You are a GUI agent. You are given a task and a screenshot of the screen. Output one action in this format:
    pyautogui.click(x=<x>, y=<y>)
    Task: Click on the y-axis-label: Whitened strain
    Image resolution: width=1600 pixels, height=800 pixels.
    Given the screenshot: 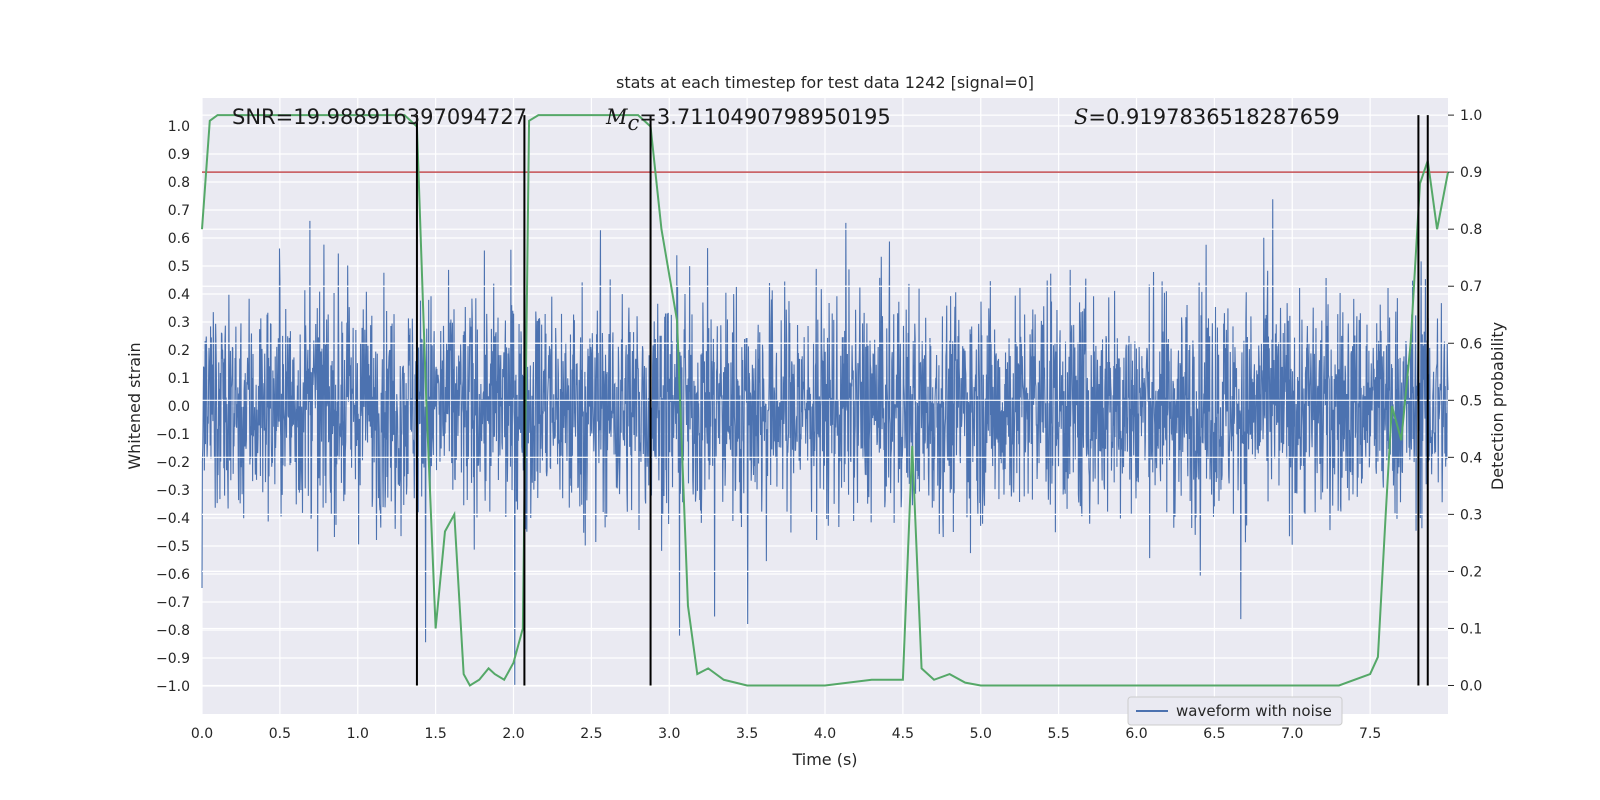 What is the action you would take?
    pyautogui.click(x=134, y=405)
    